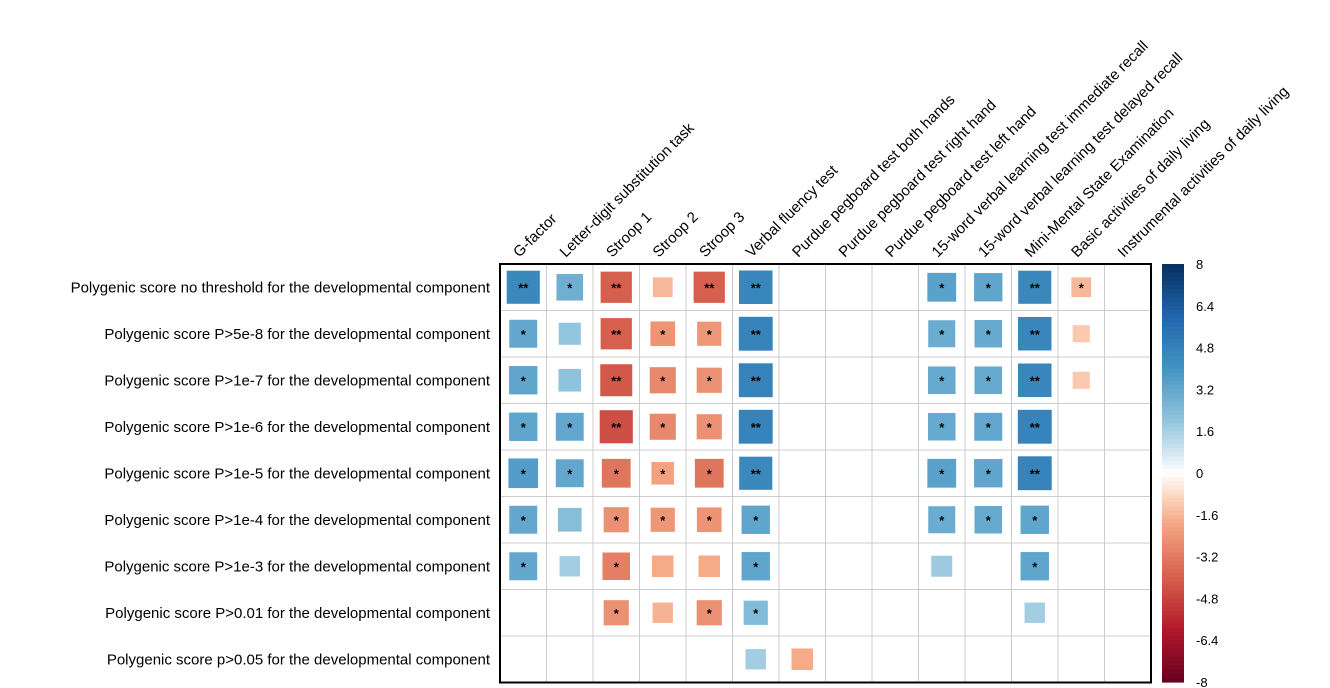 The image size is (1330, 688). I want to click on colorbar-tick-label: 8, so click(1199, 264).